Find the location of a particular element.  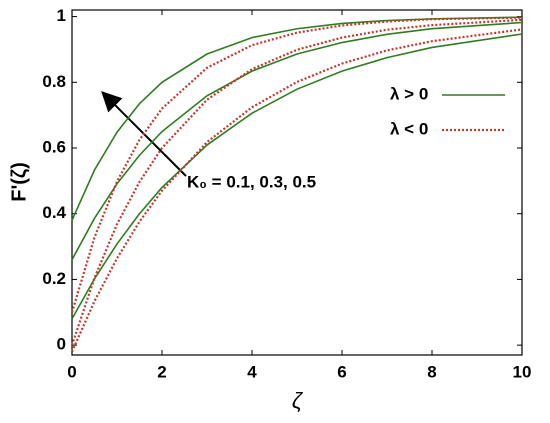

arrow is located at coordinates (144, 134).